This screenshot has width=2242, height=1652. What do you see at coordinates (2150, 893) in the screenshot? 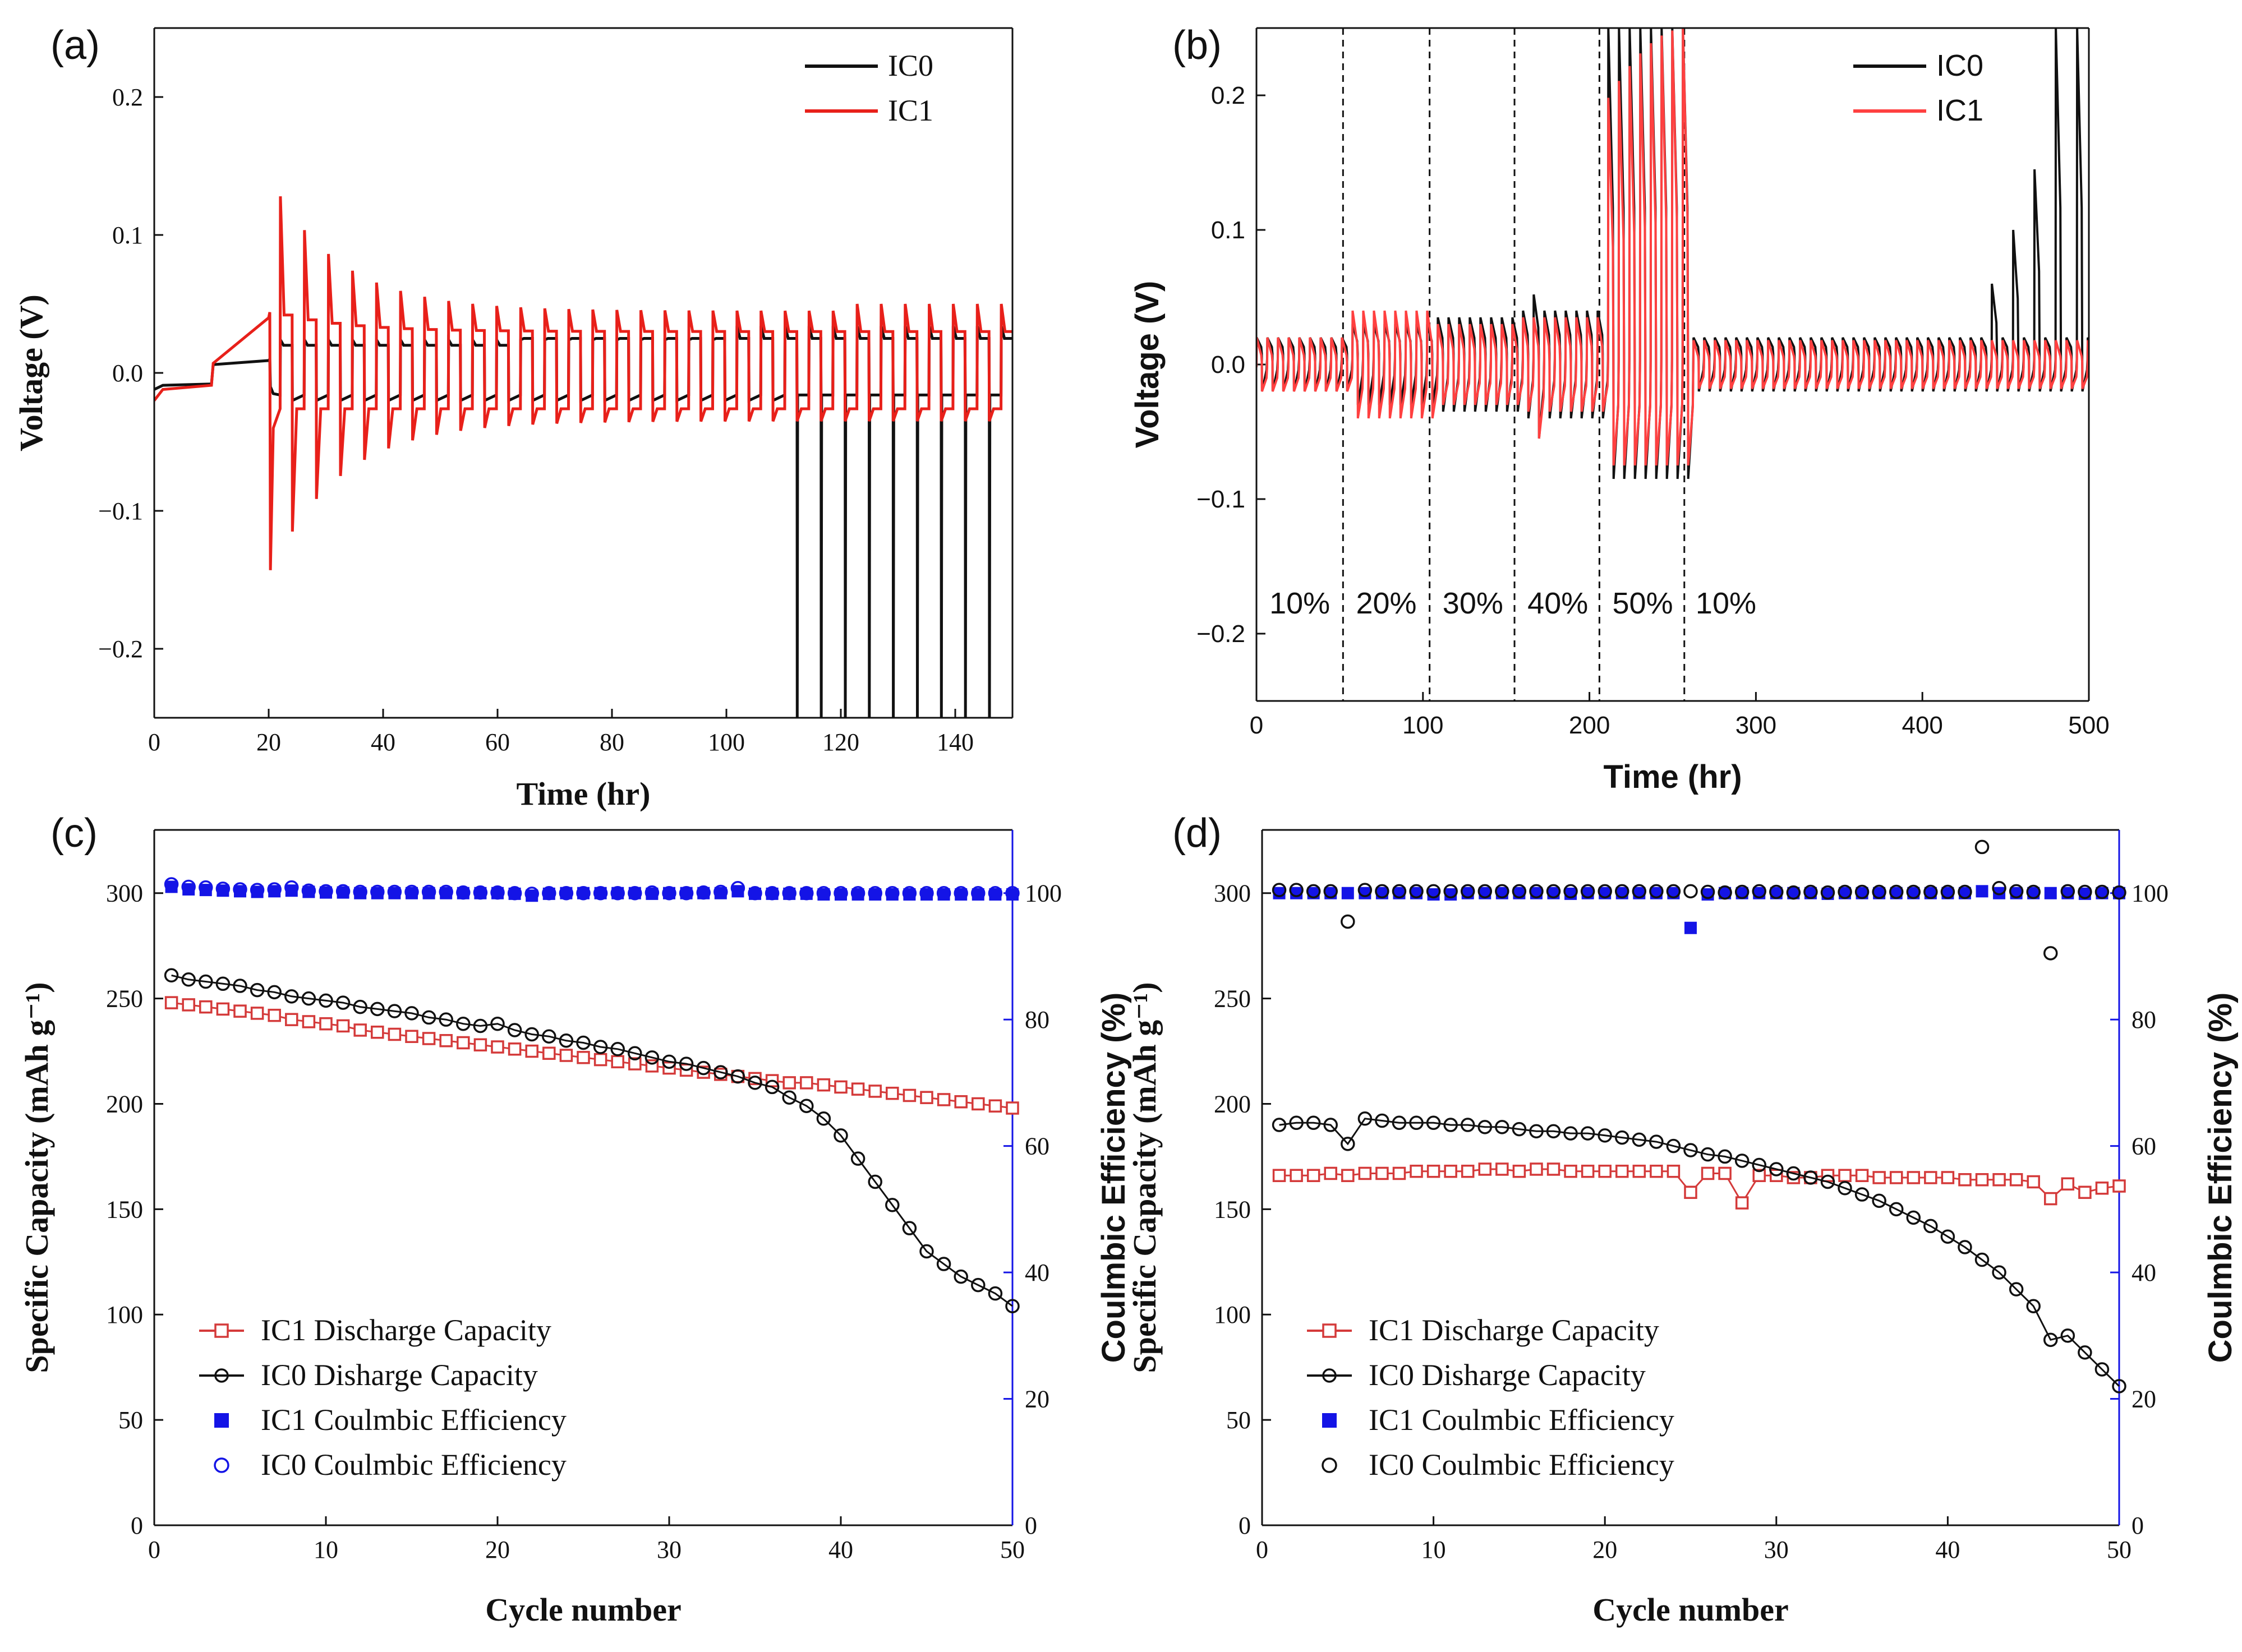
I see `y2-tick-label: 100` at bounding box center [2150, 893].